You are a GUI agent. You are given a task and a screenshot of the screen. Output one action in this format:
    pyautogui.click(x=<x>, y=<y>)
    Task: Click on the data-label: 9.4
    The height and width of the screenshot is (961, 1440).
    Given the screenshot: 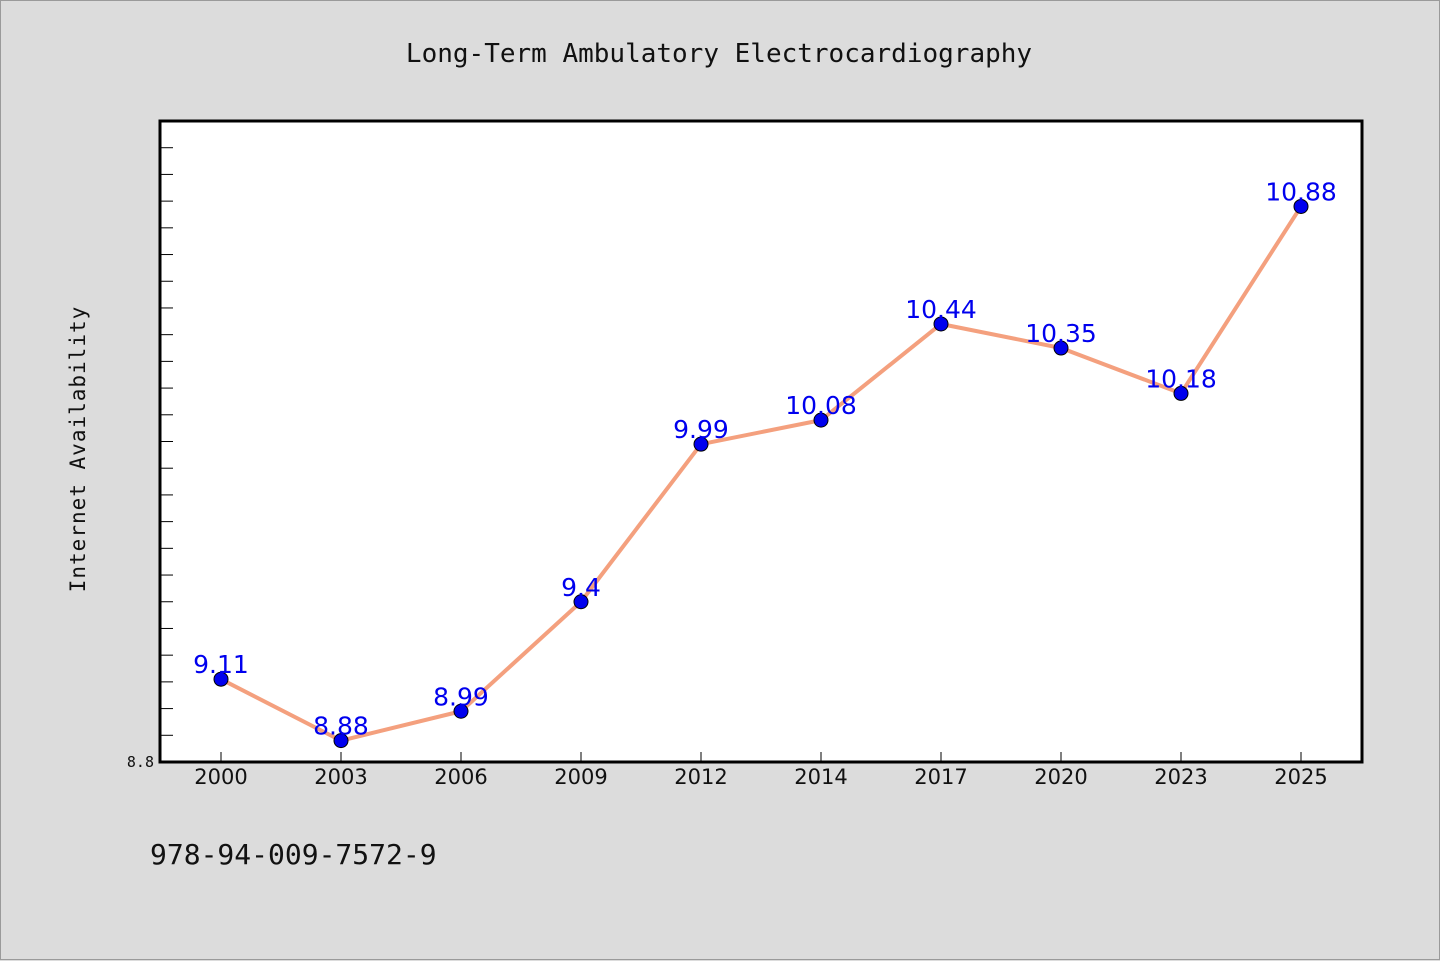 What is the action you would take?
    pyautogui.click(x=581, y=587)
    